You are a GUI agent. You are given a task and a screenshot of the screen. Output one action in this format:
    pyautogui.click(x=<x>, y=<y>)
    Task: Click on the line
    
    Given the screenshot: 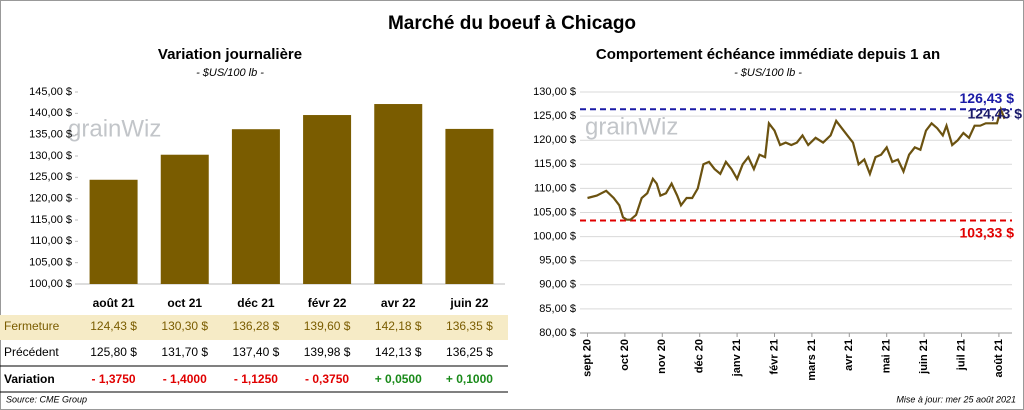 What is the action you would take?
    pyautogui.click(x=796, y=163)
    